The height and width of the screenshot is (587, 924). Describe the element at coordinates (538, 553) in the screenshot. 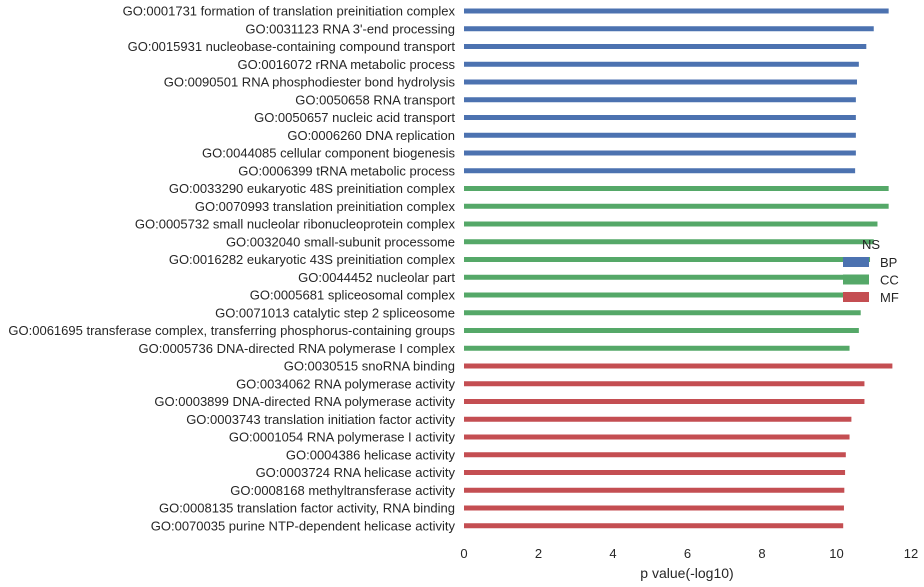

I see `x-tick-label: 2` at that location.